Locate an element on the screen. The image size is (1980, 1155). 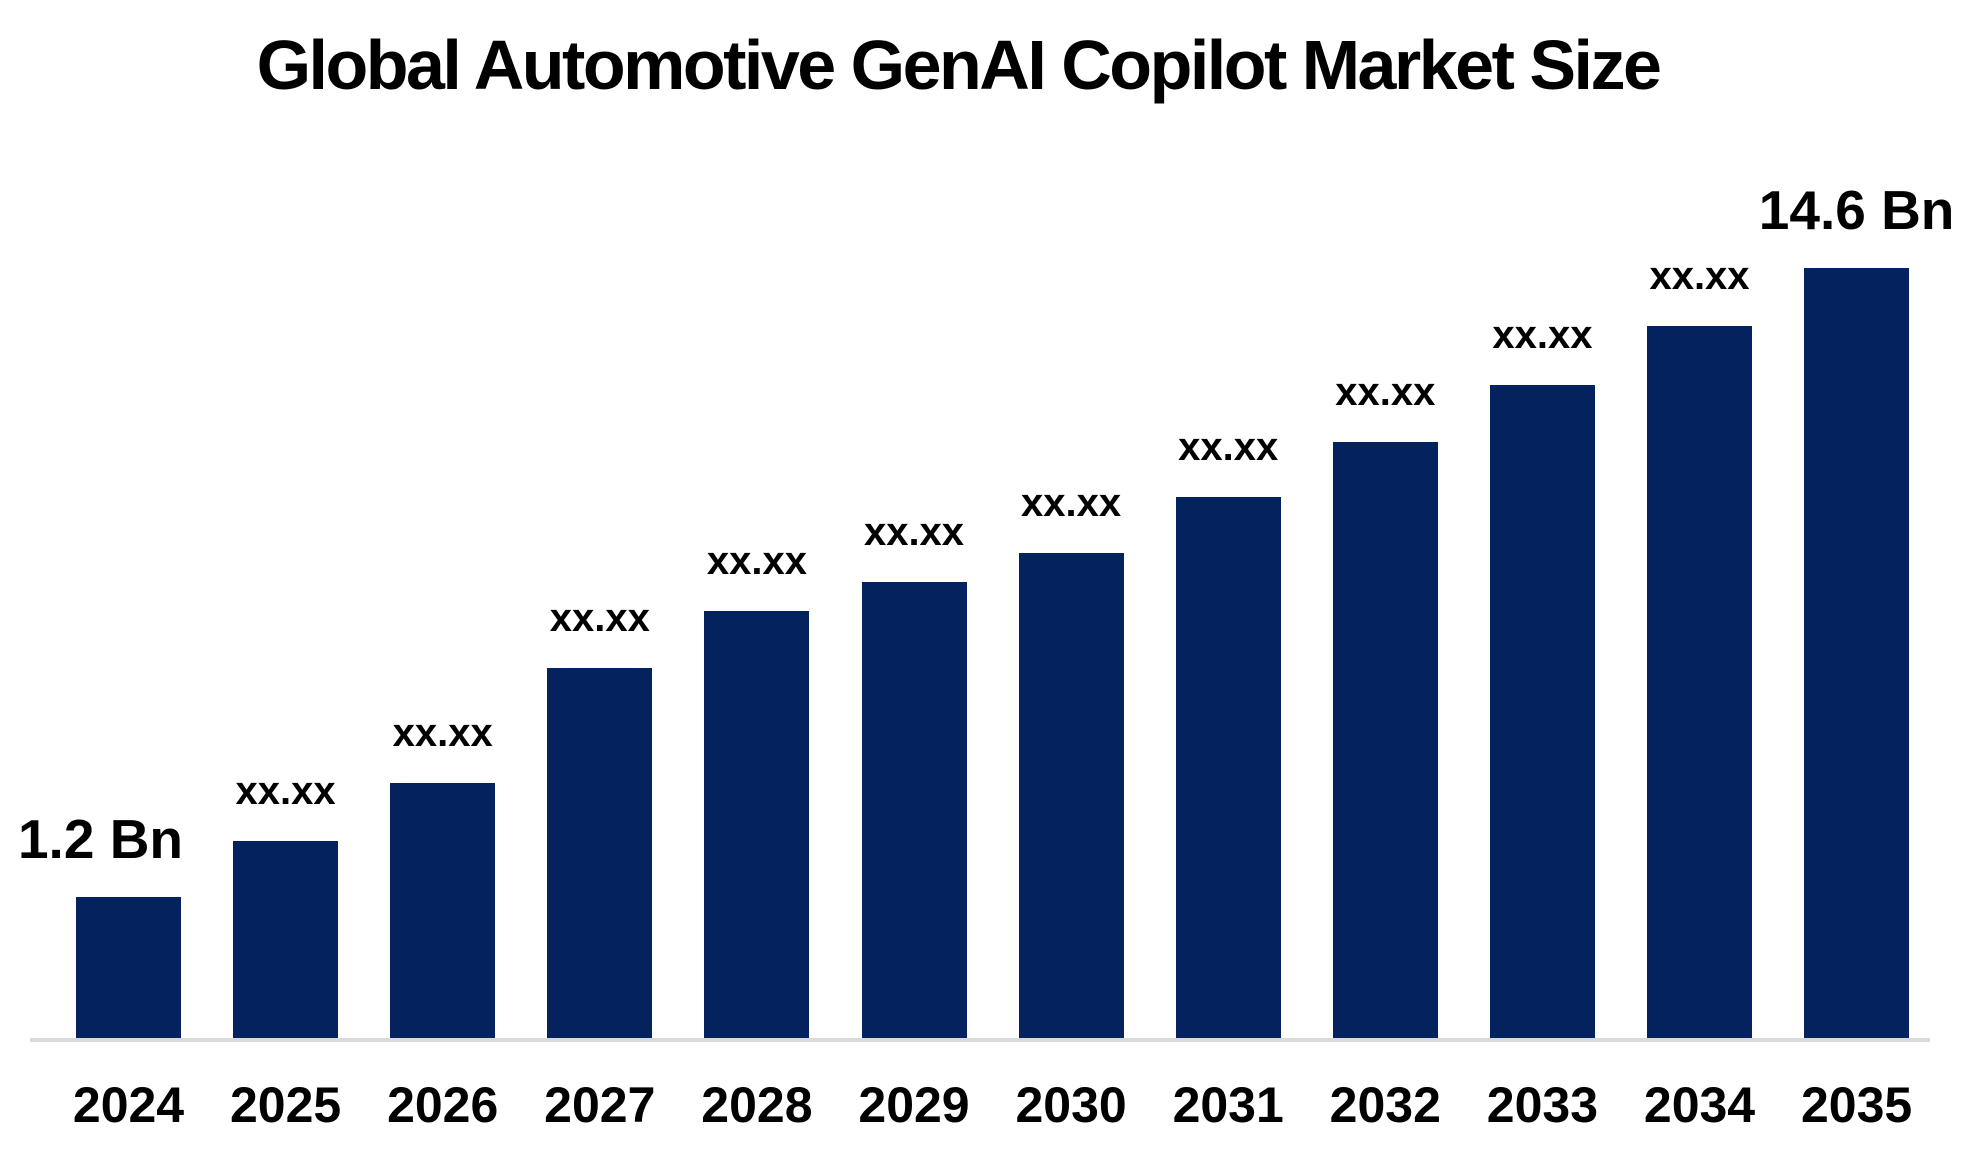
value-label-2025: xx.xx is located at coordinates (285, 791).